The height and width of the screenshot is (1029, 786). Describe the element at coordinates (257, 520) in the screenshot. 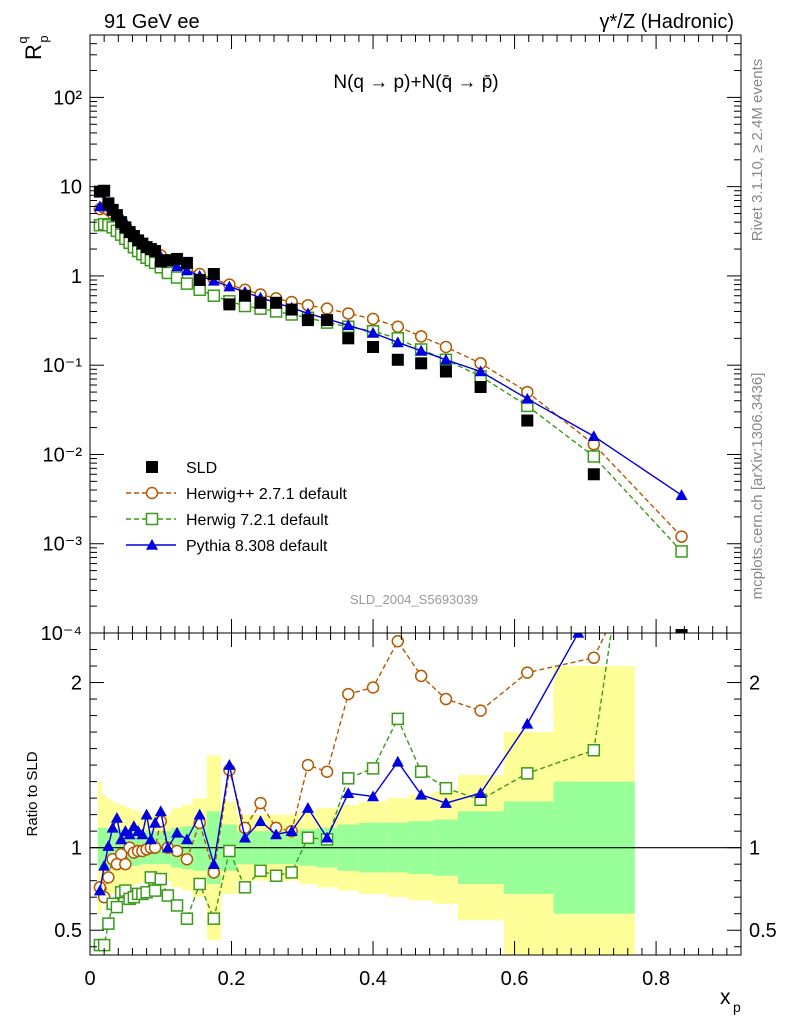

I see `legend-label-herwig-7-2-1-default: Herwig 7.2.1 default` at that location.